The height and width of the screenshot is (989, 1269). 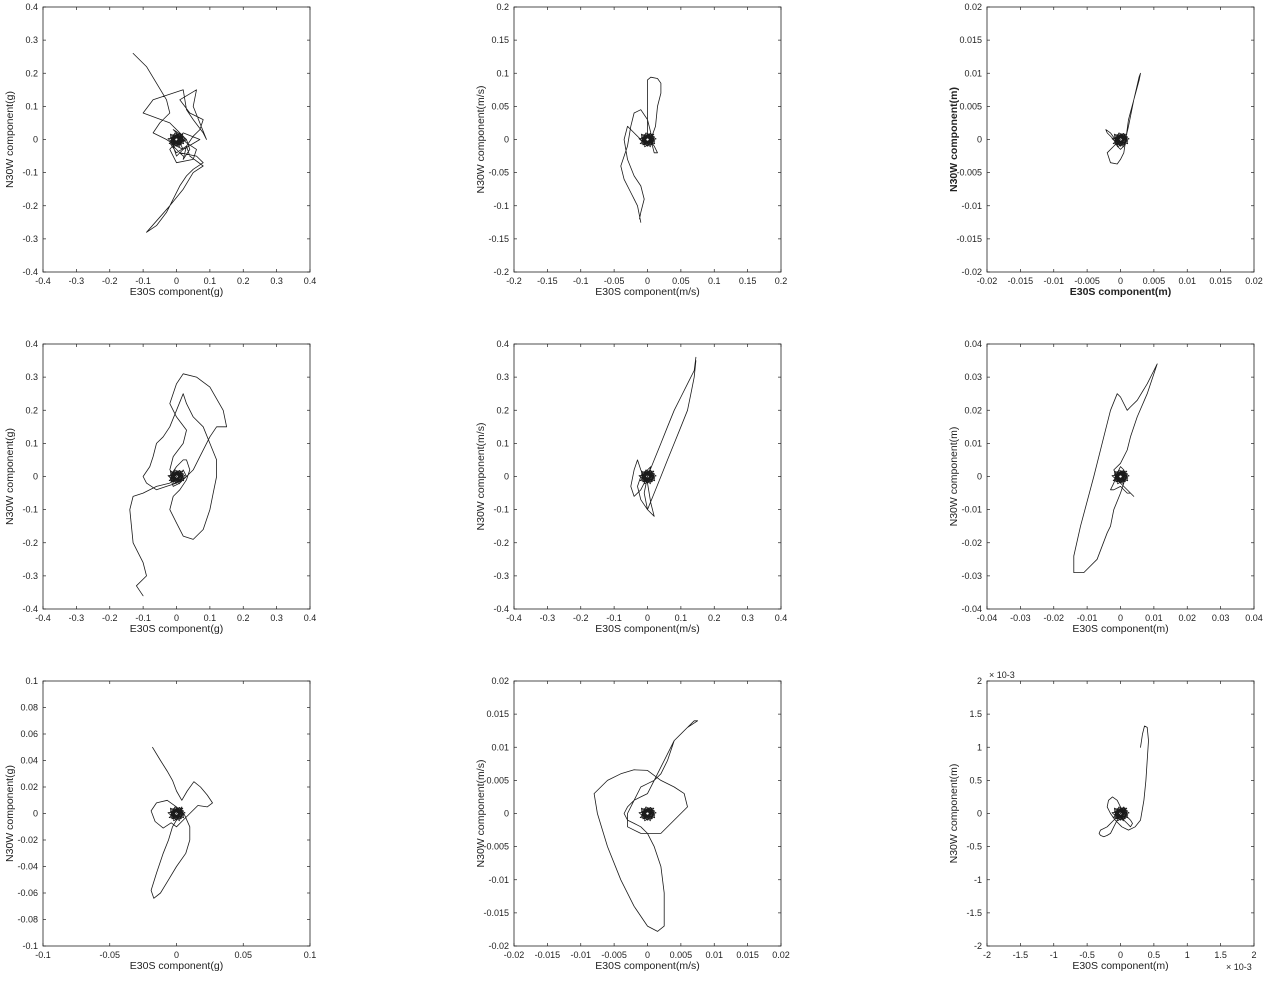 I want to click on y-tick-label: 0.01, so click(x=500, y=747).